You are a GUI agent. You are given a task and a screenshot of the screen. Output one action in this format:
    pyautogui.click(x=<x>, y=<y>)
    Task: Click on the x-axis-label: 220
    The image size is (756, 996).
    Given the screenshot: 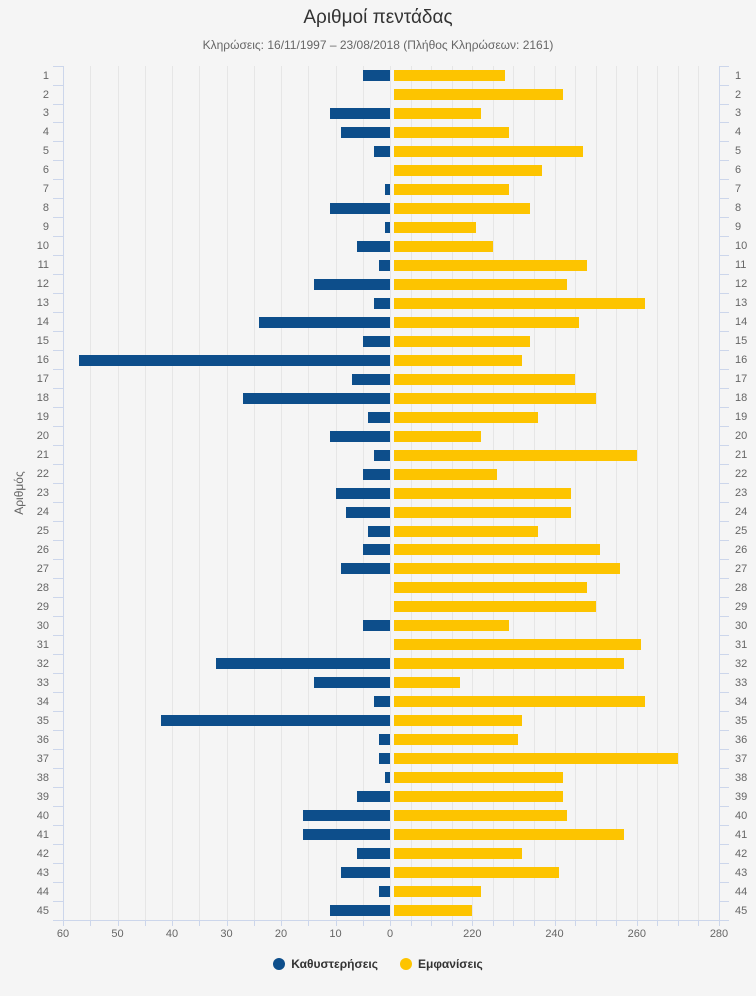 What is the action you would take?
    pyautogui.click(x=472, y=934)
    